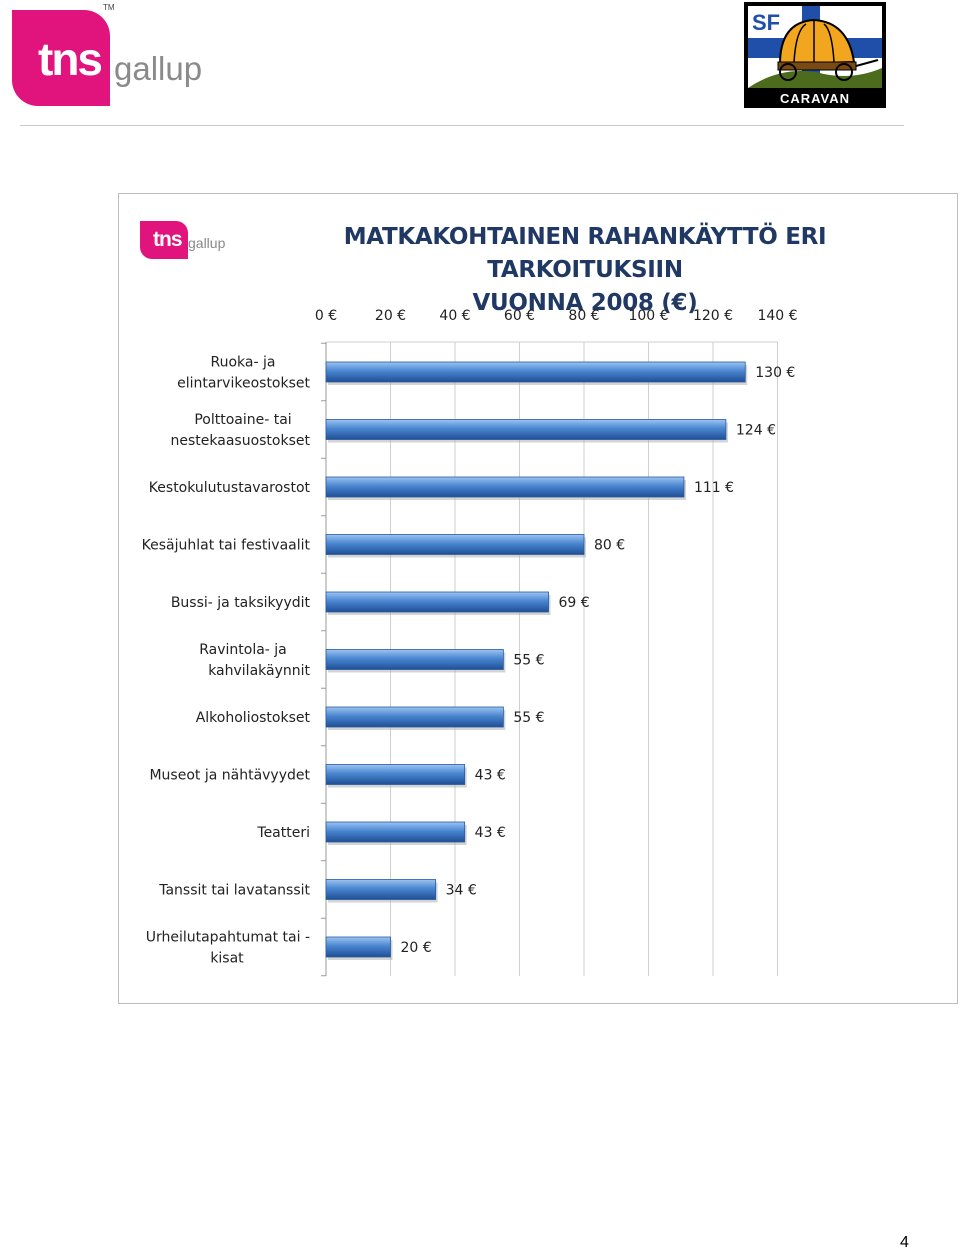 The image size is (960, 1253). Describe the element at coordinates (416, 948) in the screenshot. I see `data-label: 20 €` at that location.